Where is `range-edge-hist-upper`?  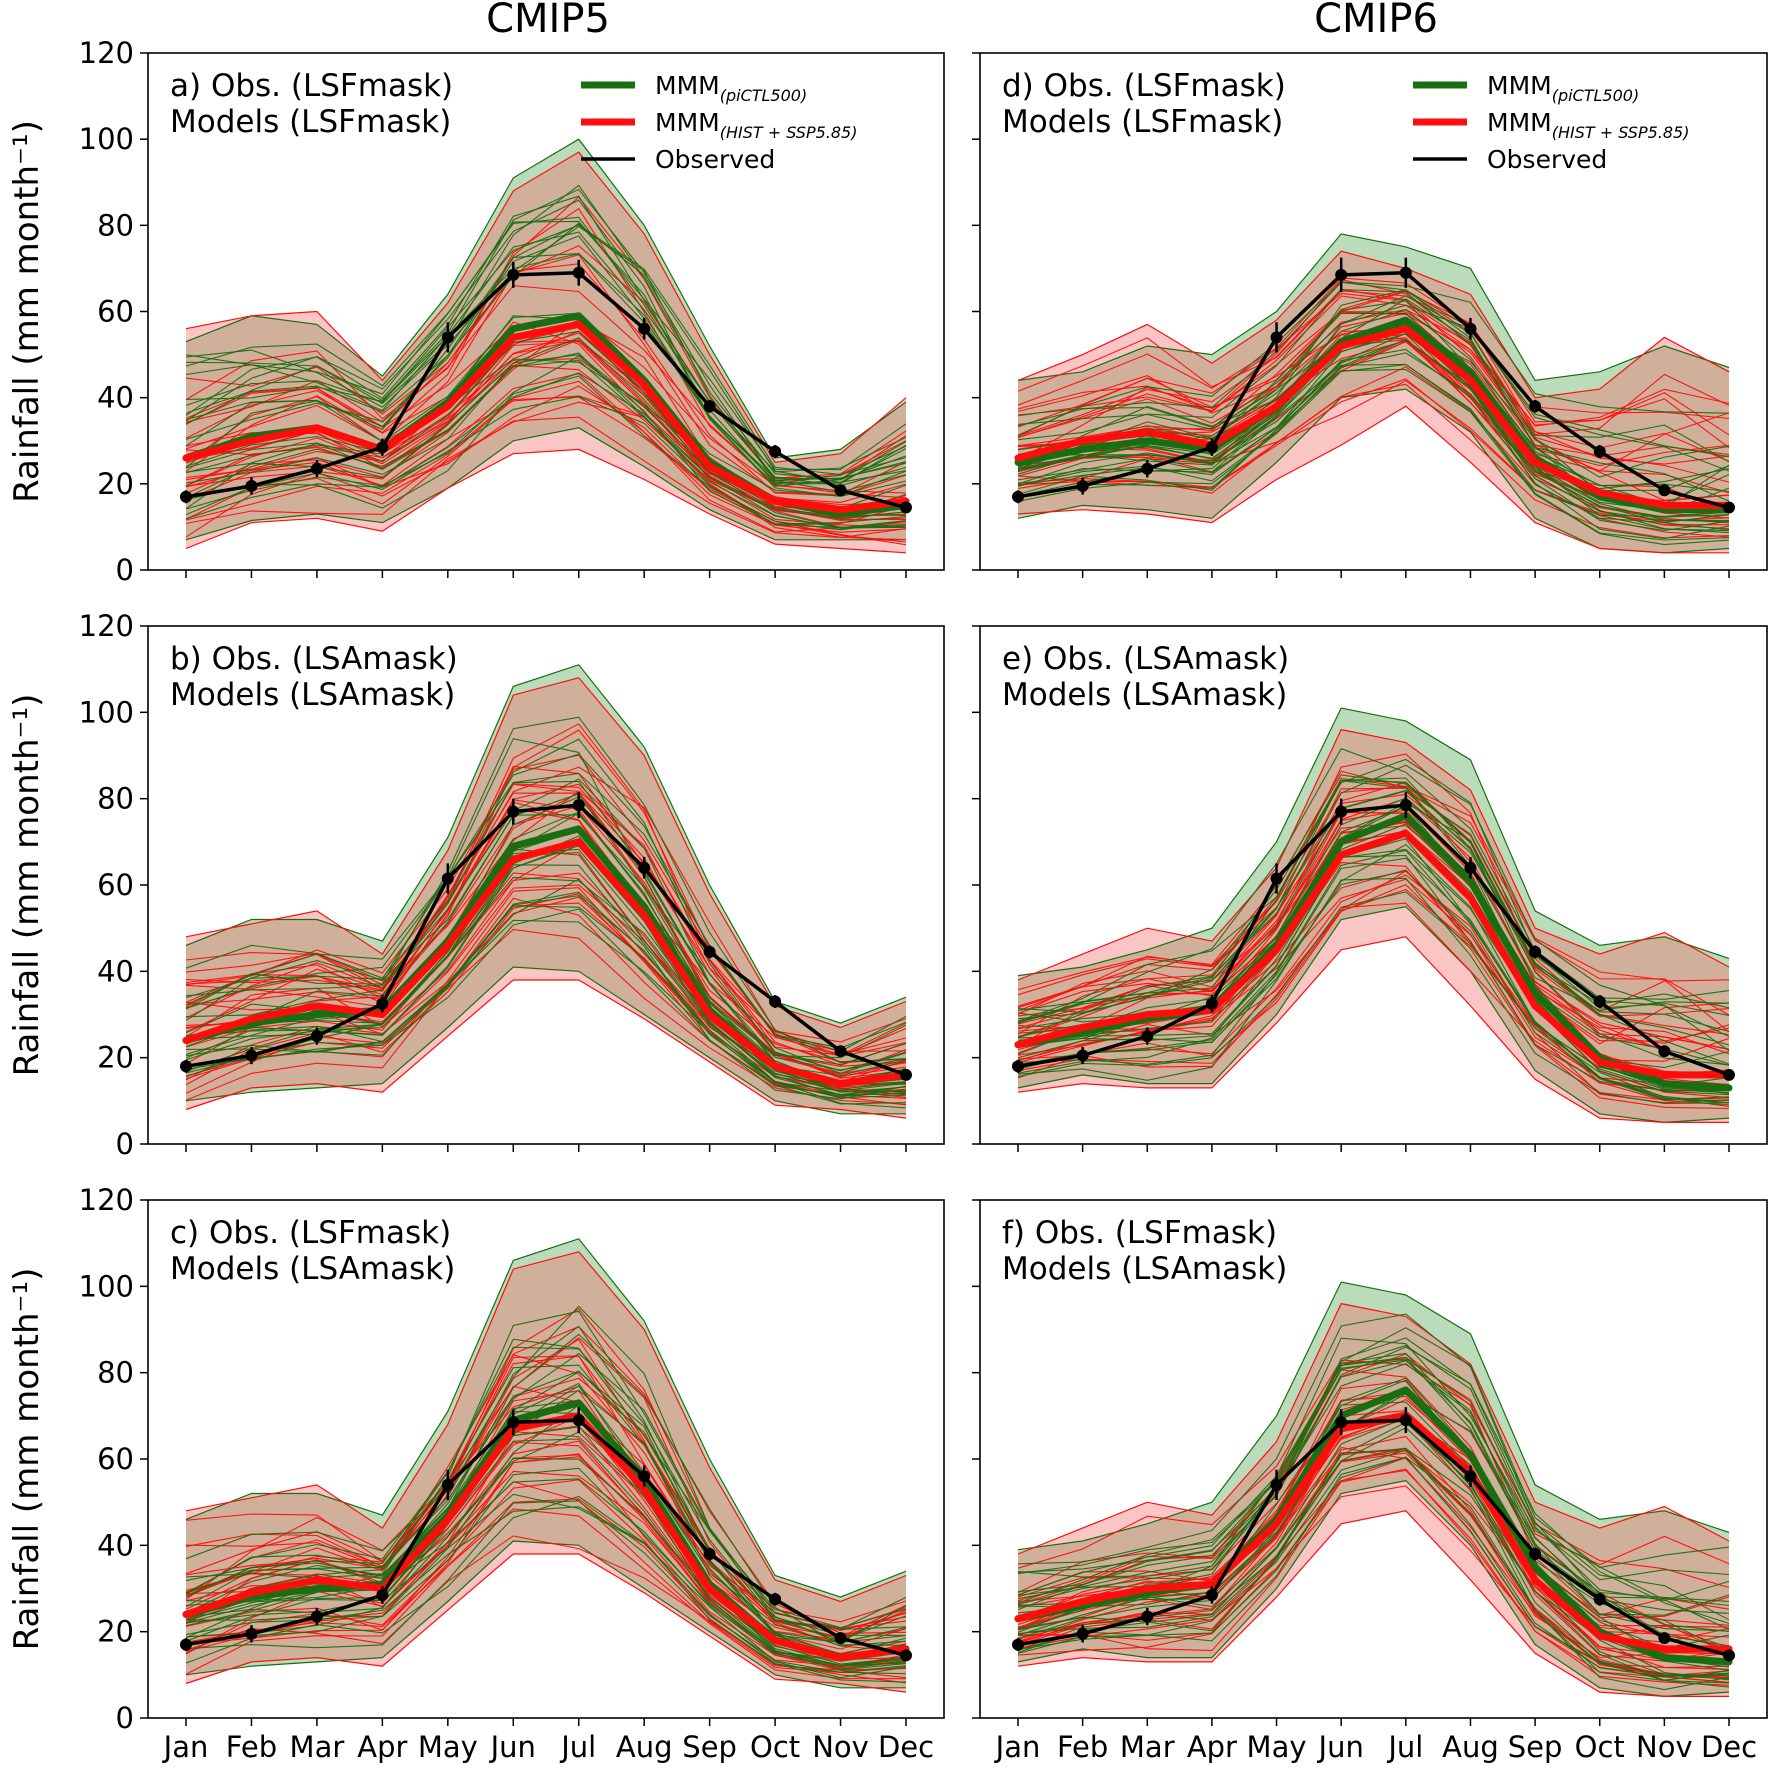
range-edge-hist-upper is located at coordinates (546, 307).